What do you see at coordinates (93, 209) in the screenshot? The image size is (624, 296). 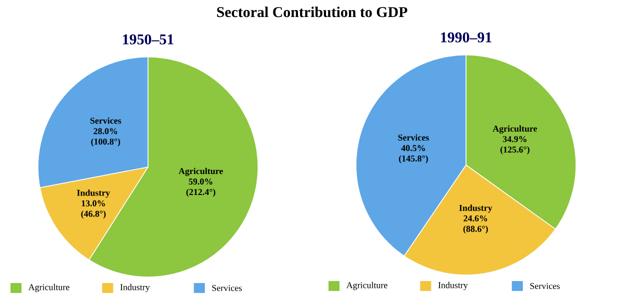 I see `data-label: 13.0% (46.8°)` at bounding box center [93, 209].